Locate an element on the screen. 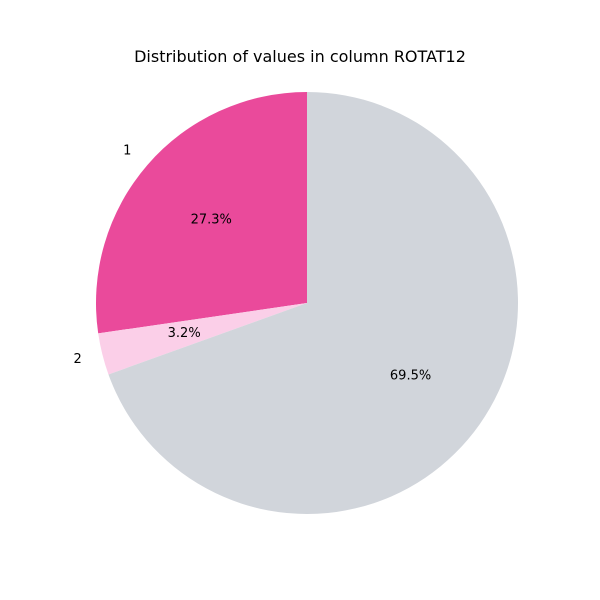  category-label-1: 1 is located at coordinates (127, 151).